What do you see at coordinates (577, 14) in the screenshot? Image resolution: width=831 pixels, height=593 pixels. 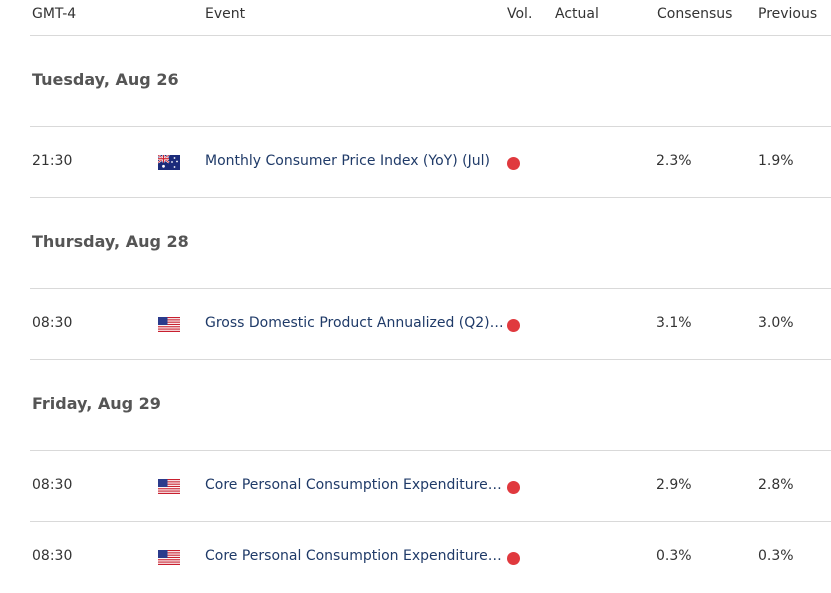 I see `actual-header: Actual` at bounding box center [577, 14].